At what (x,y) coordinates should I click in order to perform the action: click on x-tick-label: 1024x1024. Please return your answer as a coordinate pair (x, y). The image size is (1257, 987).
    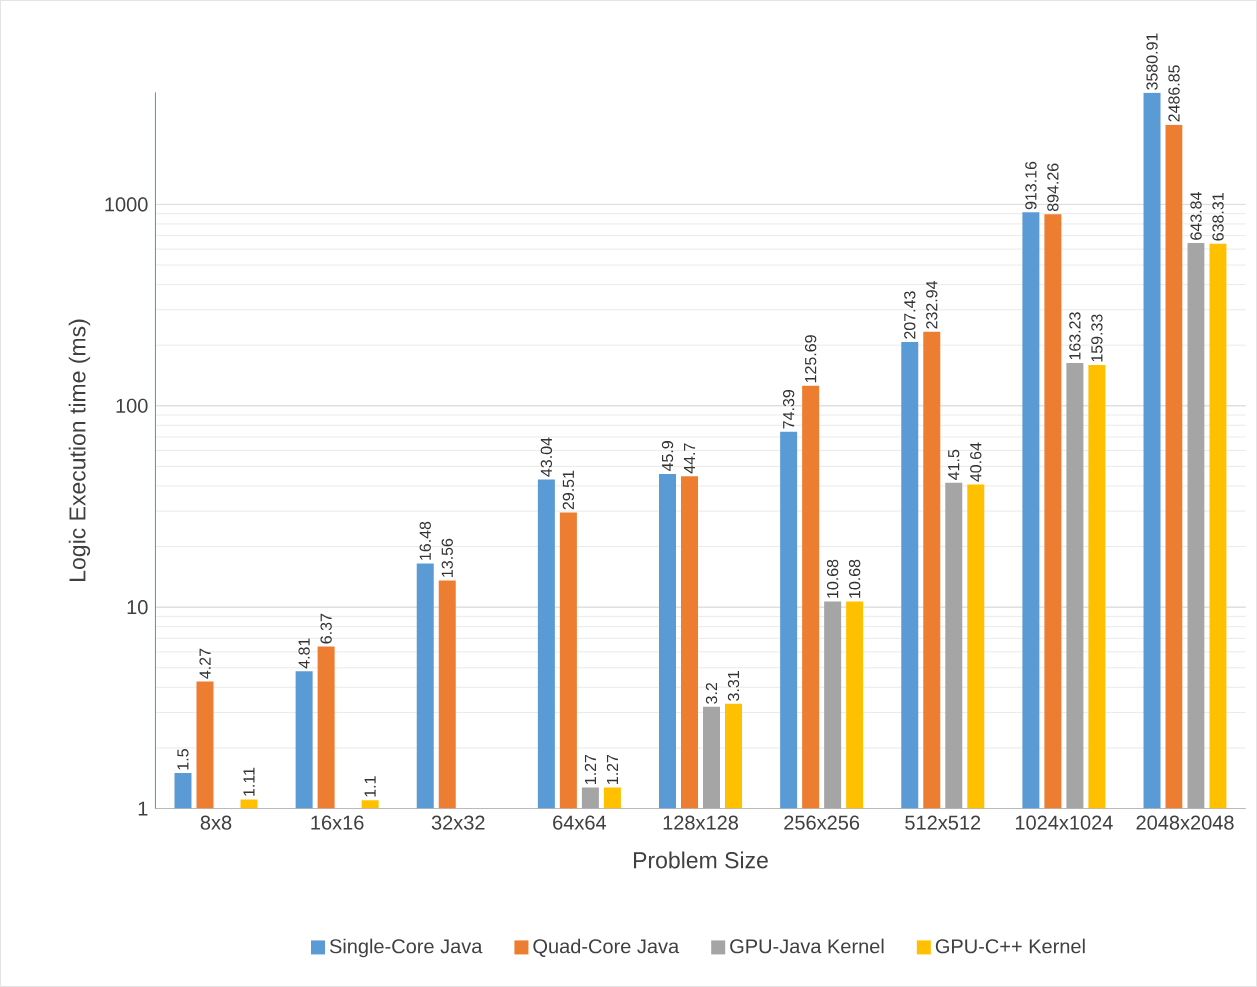
    Looking at the image, I should click on (1064, 822).